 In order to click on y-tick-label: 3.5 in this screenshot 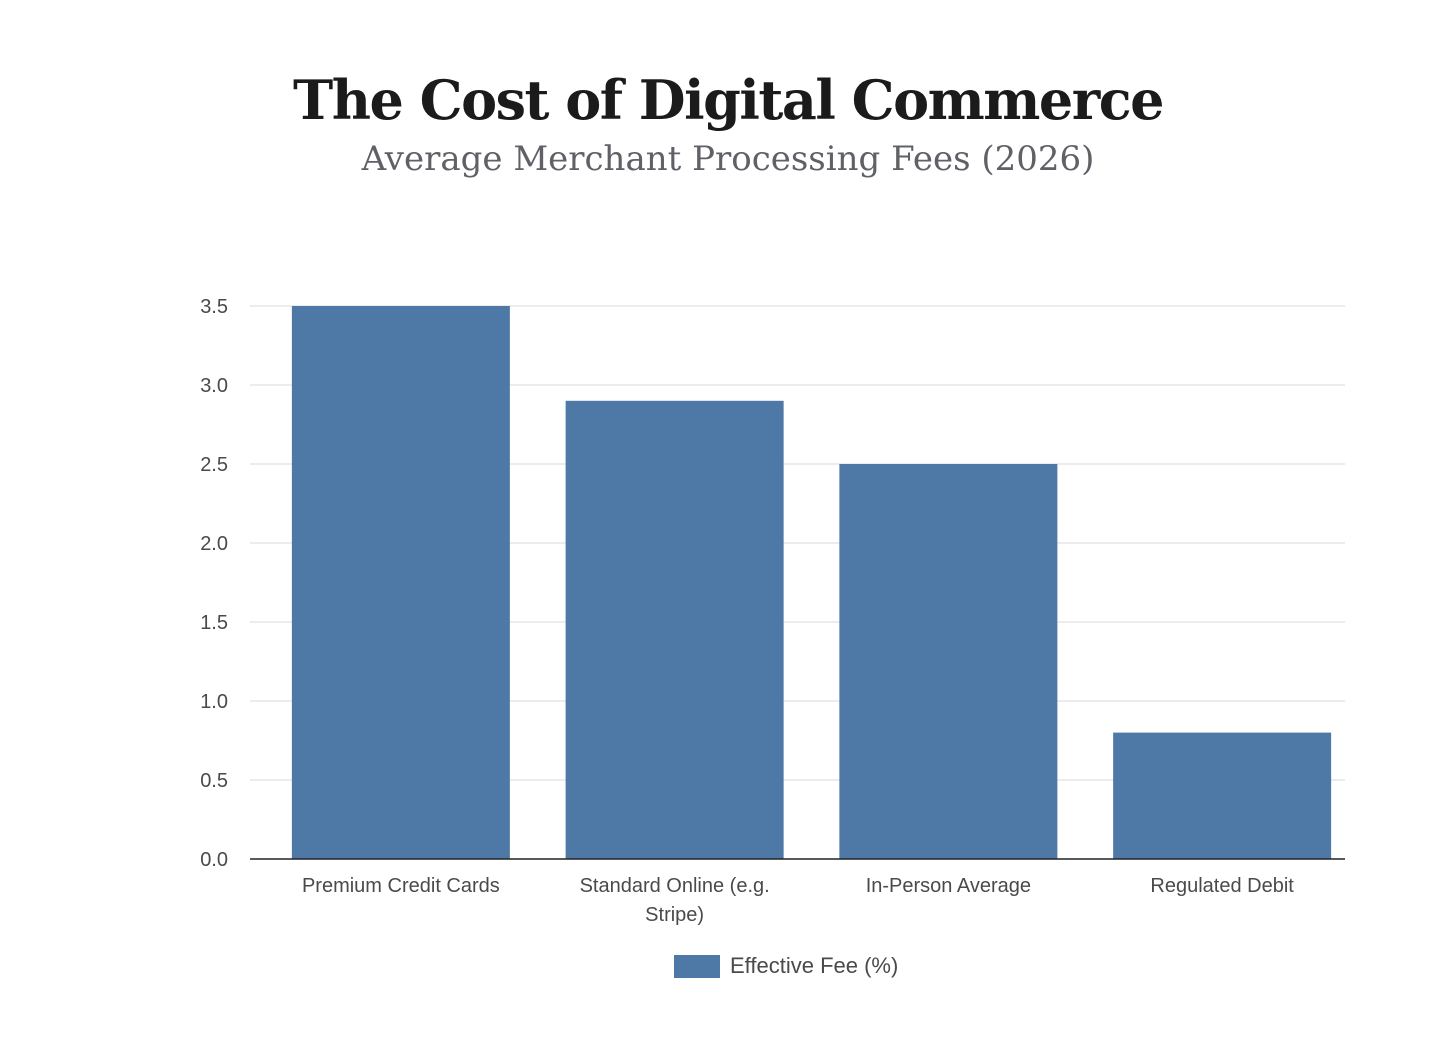, I will do `click(214, 307)`.